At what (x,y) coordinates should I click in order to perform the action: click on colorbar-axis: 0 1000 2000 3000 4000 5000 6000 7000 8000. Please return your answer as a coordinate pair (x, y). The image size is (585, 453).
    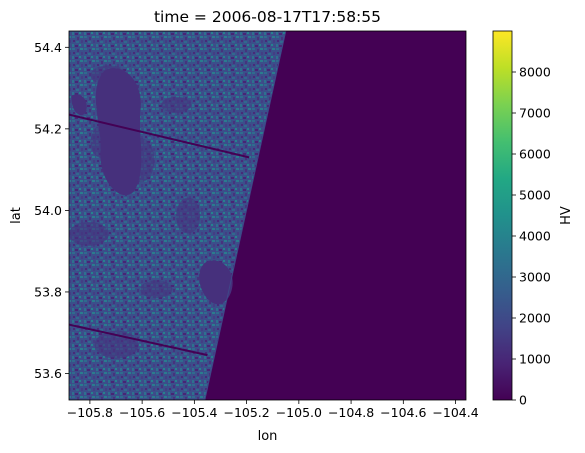
    Looking at the image, I should click on (531, 236).